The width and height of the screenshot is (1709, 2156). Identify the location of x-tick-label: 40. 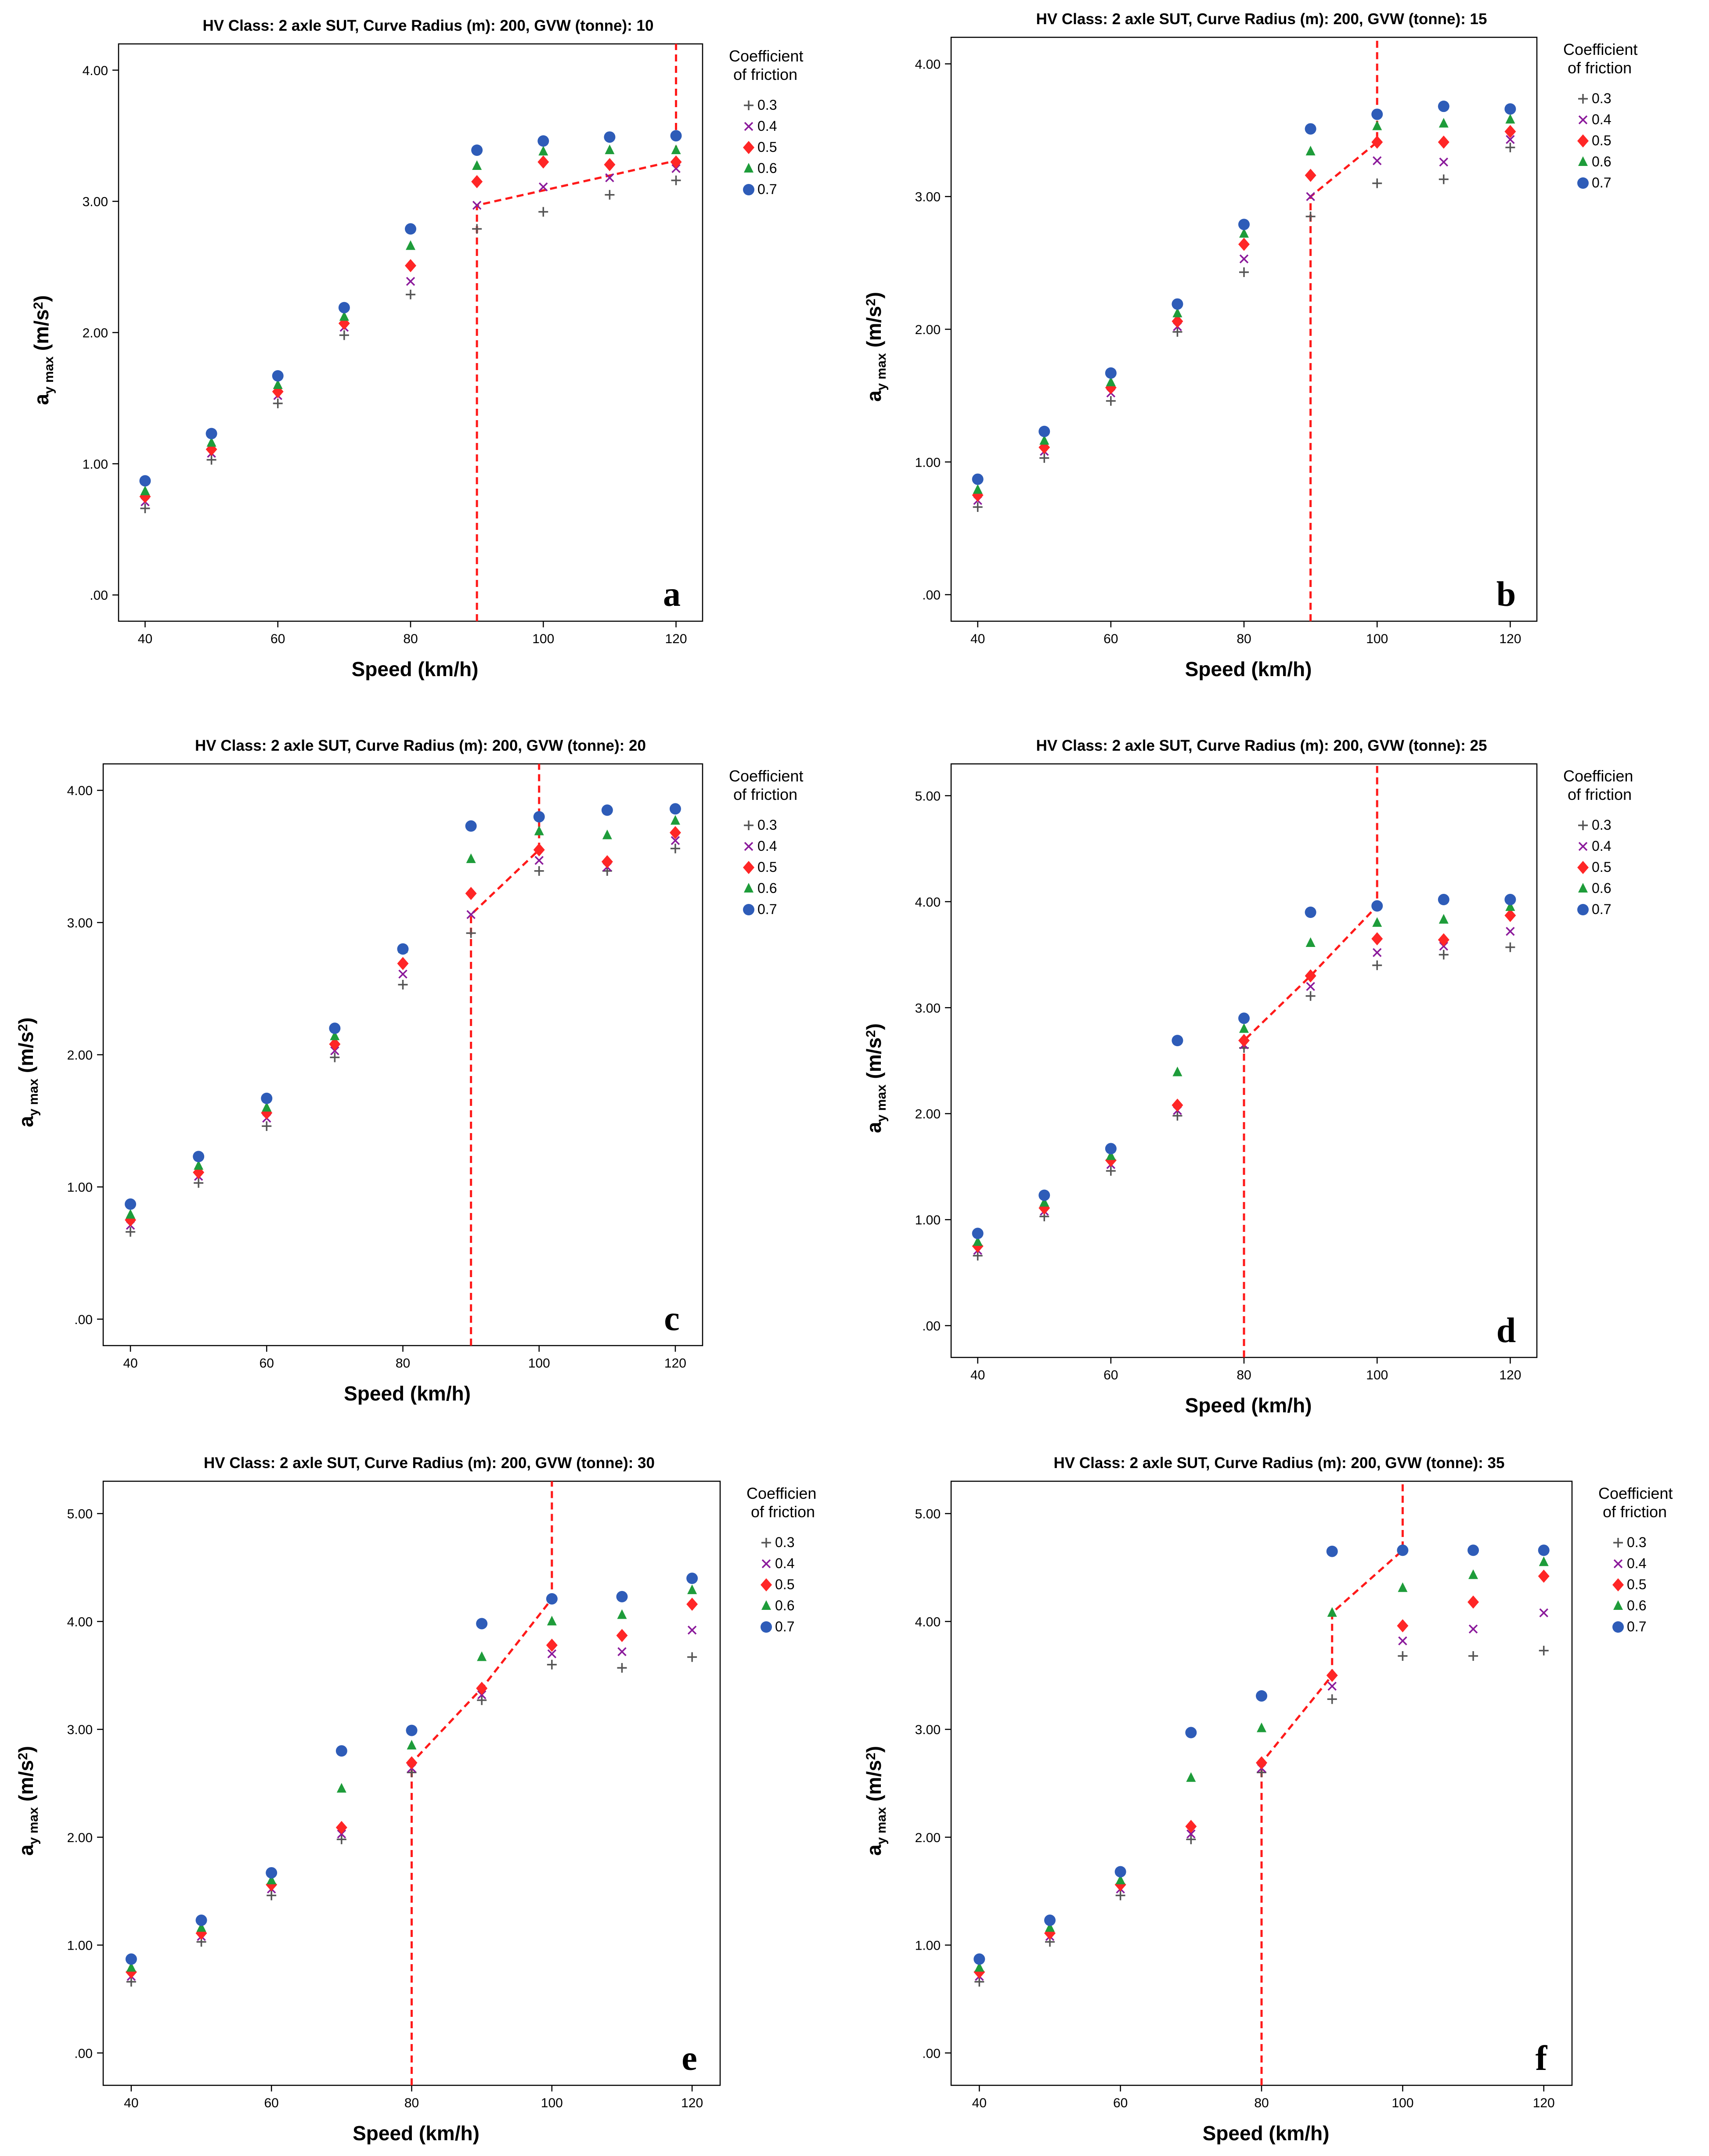
(979, 2103).